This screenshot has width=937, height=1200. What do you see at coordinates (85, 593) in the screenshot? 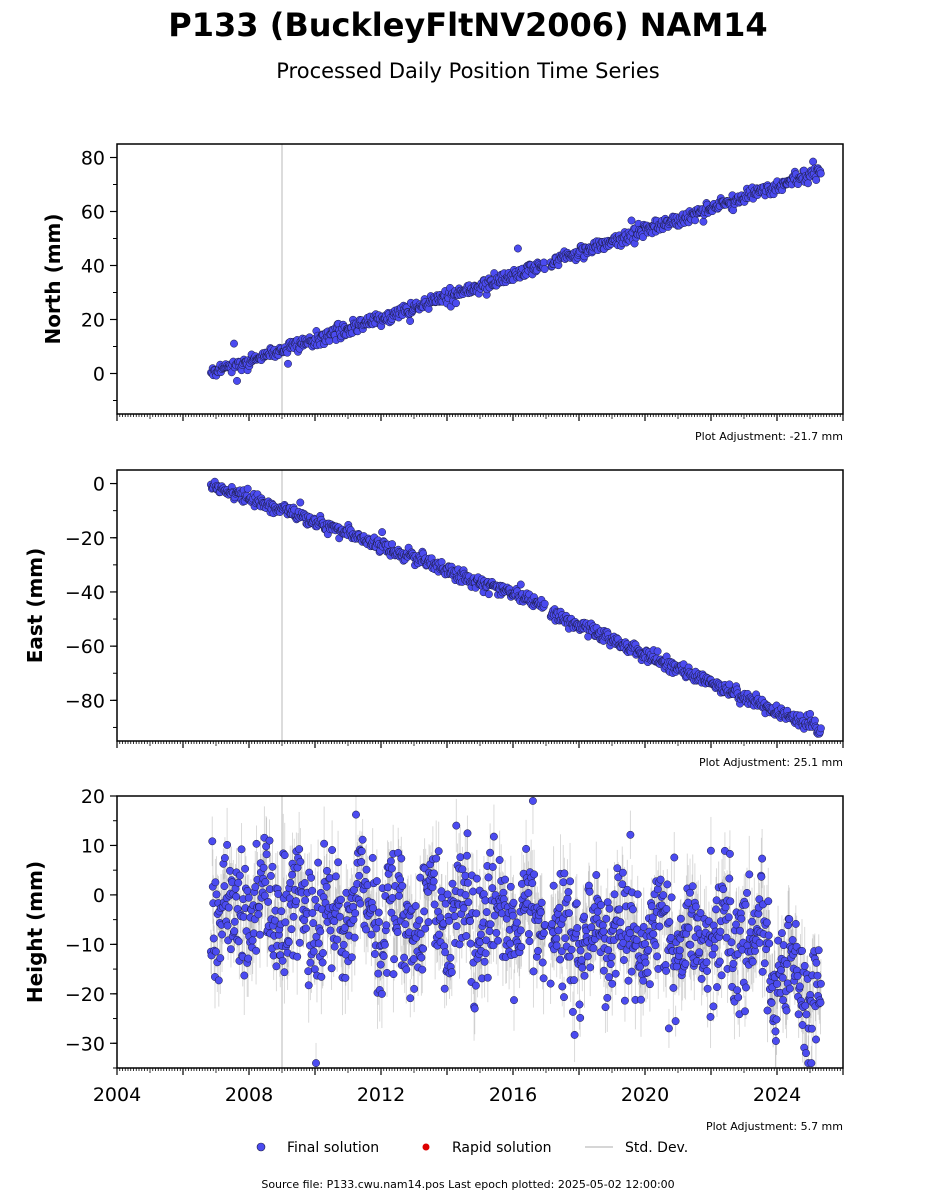
I see `y-tick-label: −40` at bounding box center [85, 593].